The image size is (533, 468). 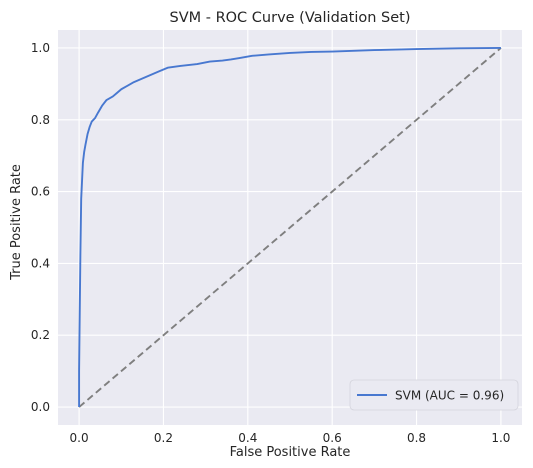 I want to click on legend: SVM (AUC = 0.96), so click(x=434, y=395).